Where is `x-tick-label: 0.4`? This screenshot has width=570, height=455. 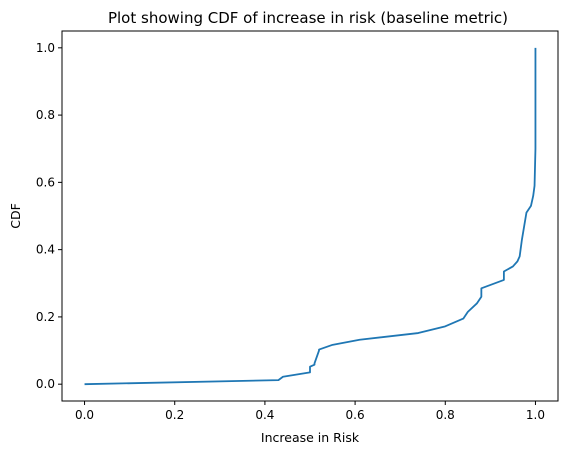 x-tick-label: 0.4 is located at coordinates (264, 415).